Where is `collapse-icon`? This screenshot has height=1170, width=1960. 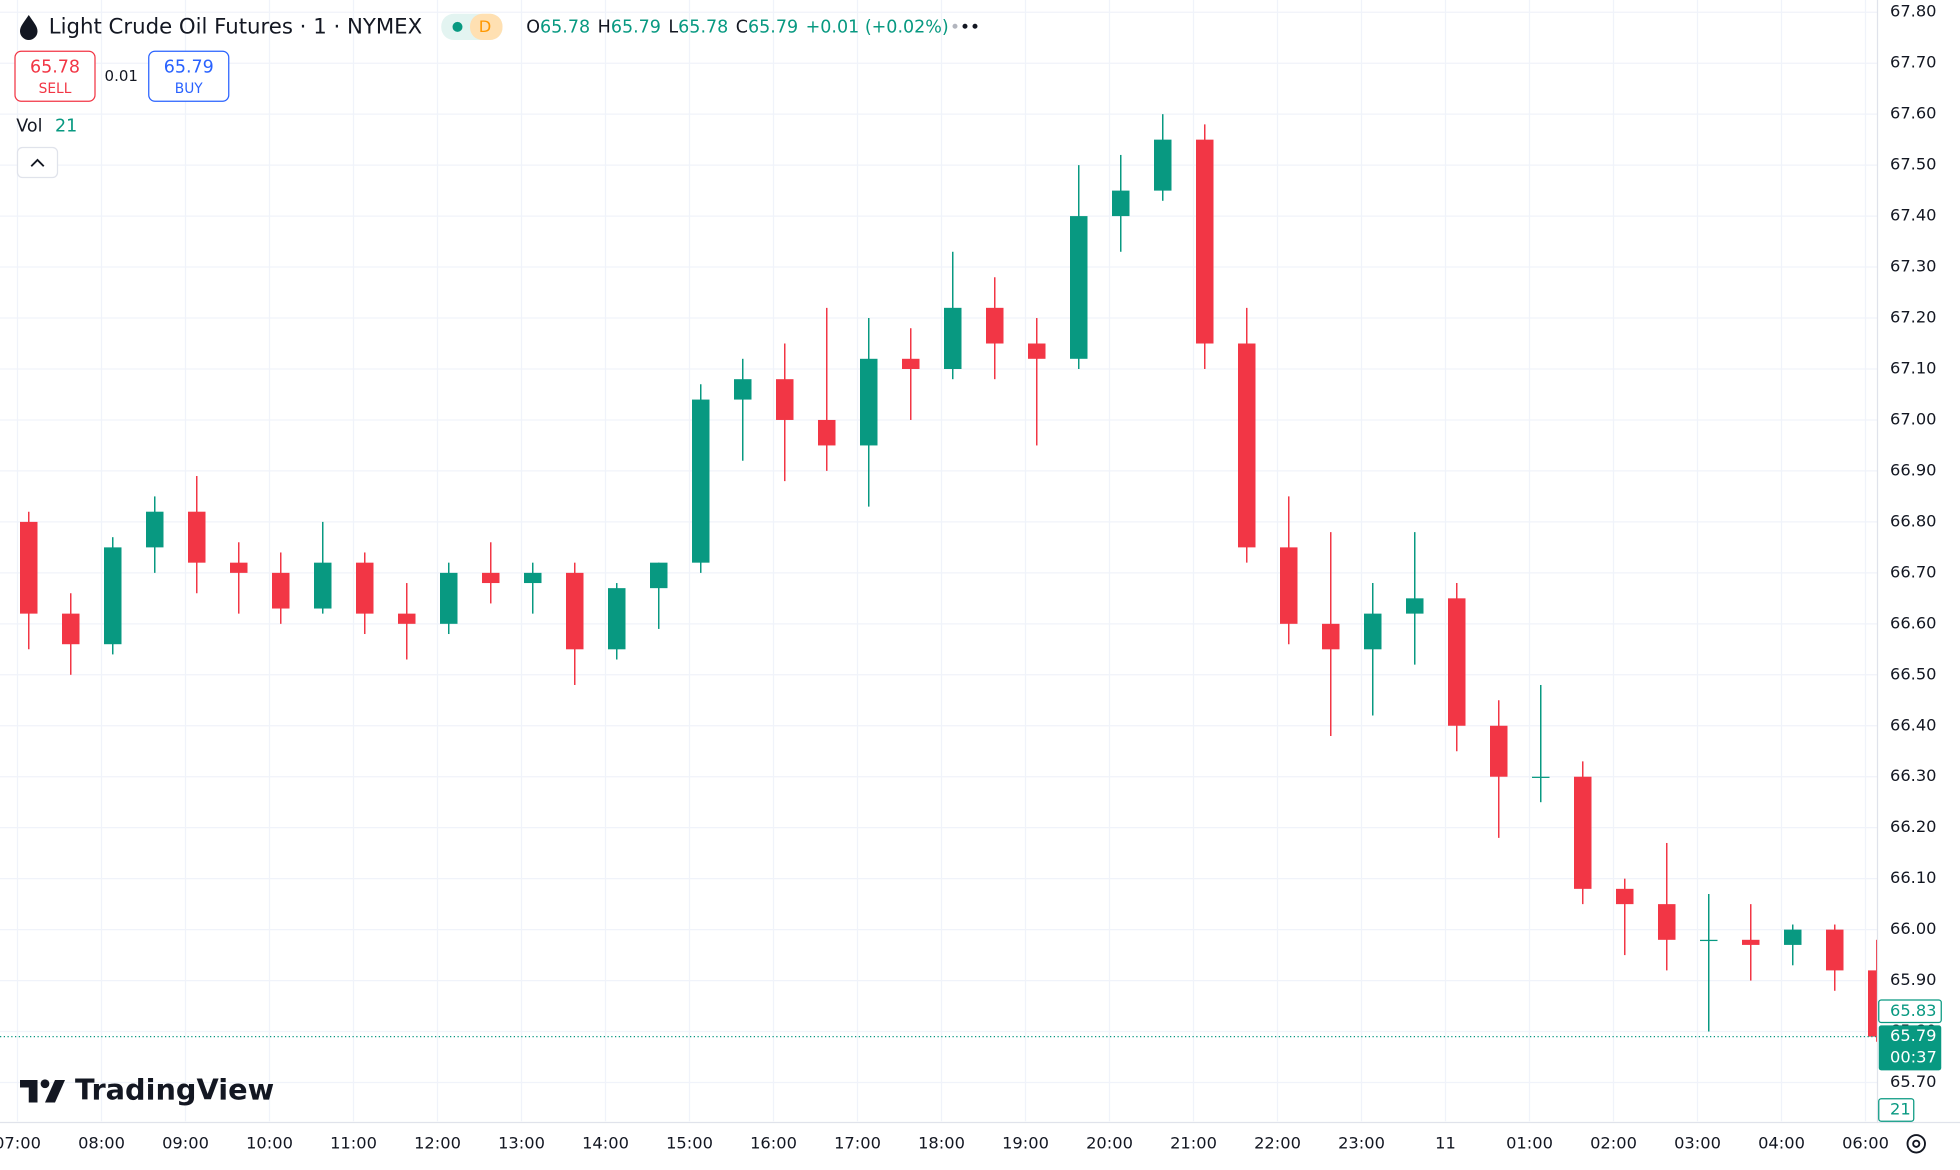 collapse-icon is located at coordinates (37, 162).